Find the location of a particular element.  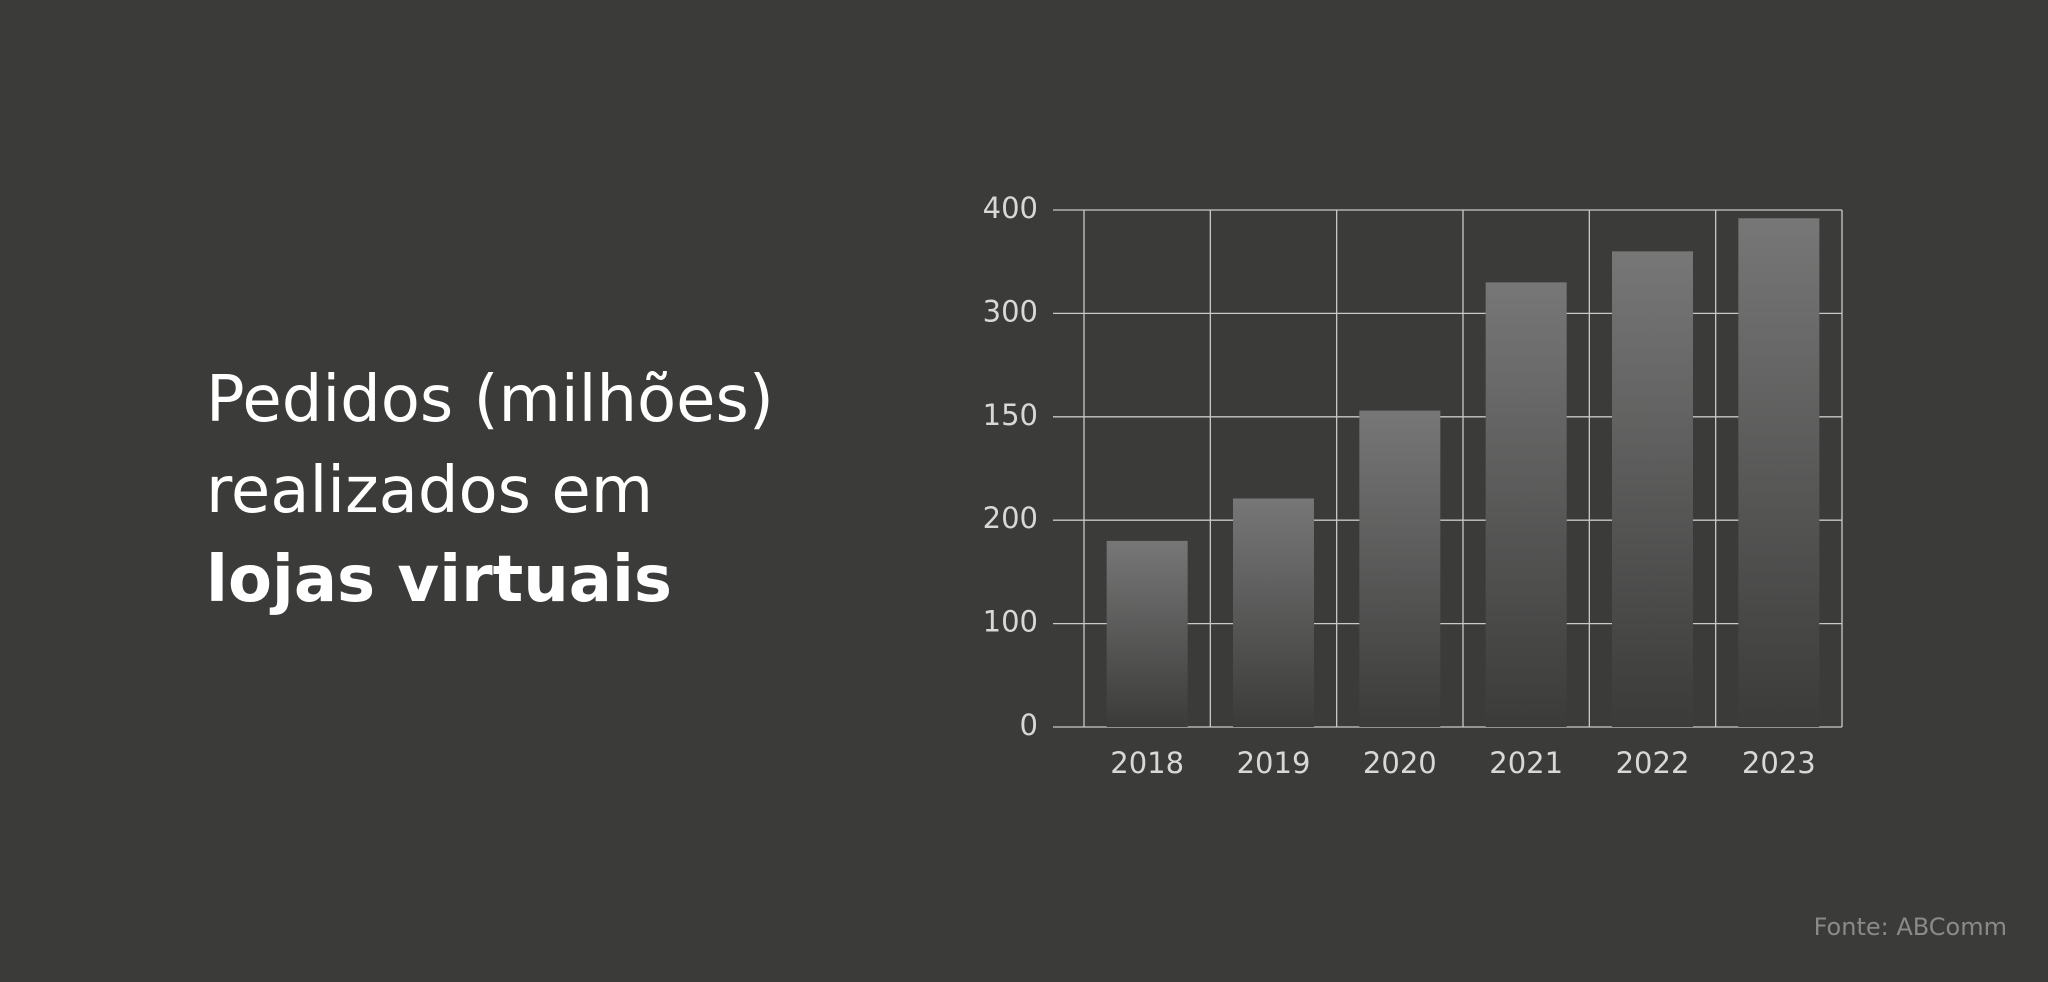

title-line: Pedidos (milhões) is located at coordinates (490, 400).